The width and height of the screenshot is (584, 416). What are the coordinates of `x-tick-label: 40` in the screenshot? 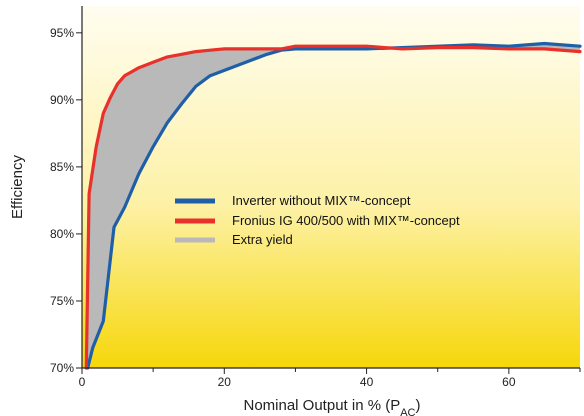 It's located at (367, 382).